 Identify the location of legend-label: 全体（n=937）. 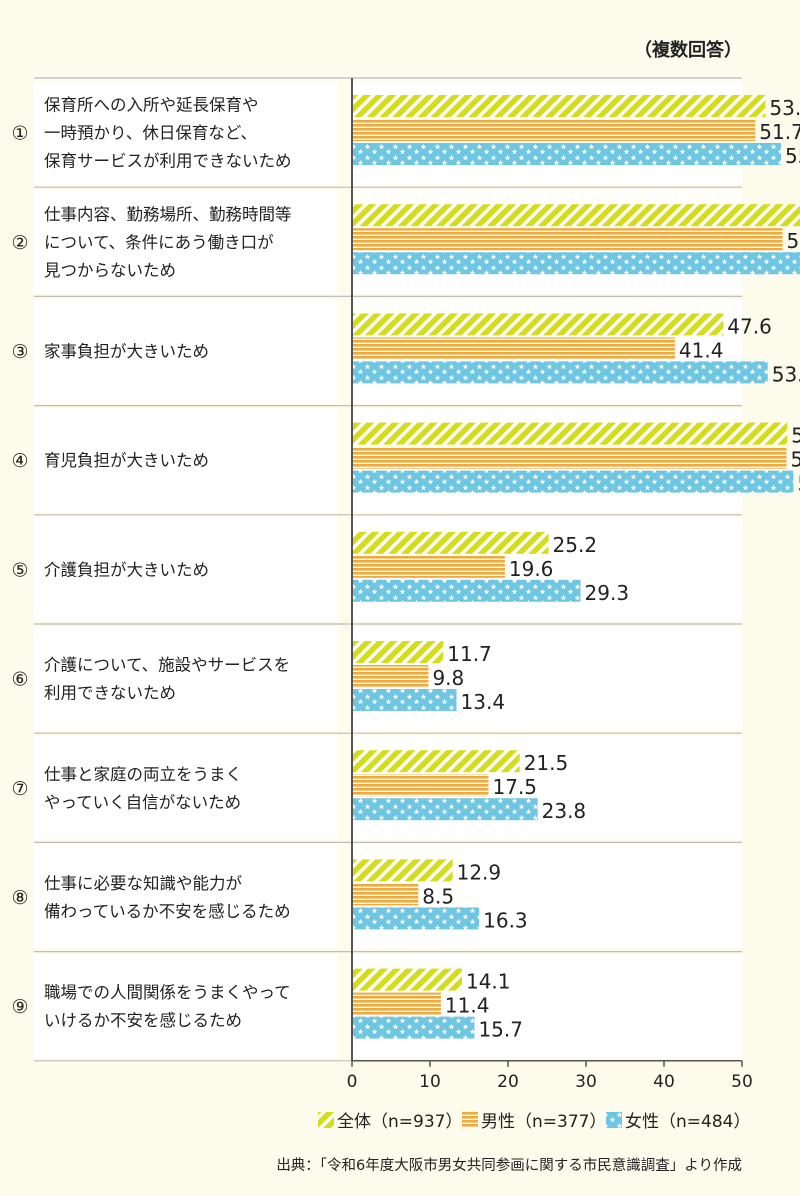
(399, 1122).